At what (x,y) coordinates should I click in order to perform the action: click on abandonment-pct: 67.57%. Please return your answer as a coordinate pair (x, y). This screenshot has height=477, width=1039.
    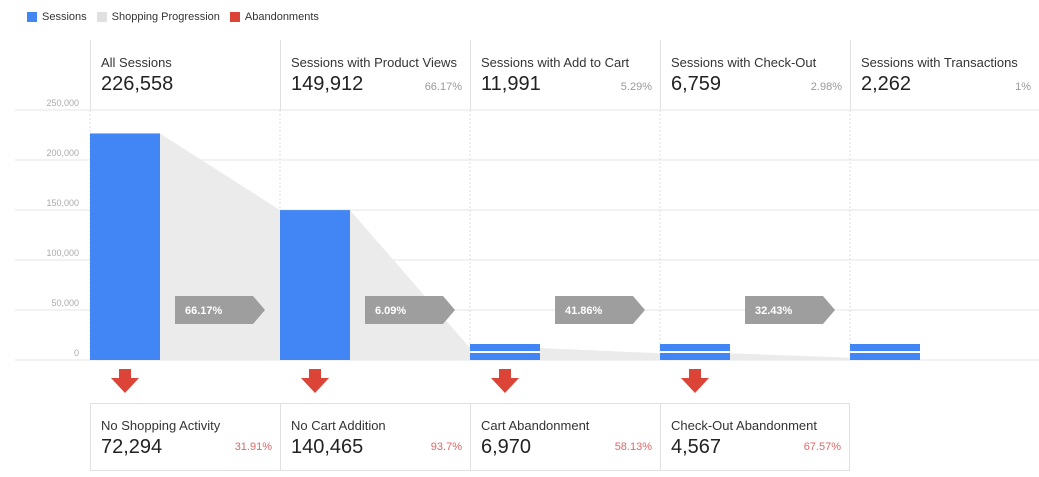
    Looking at the image, I should click on (822, 447).